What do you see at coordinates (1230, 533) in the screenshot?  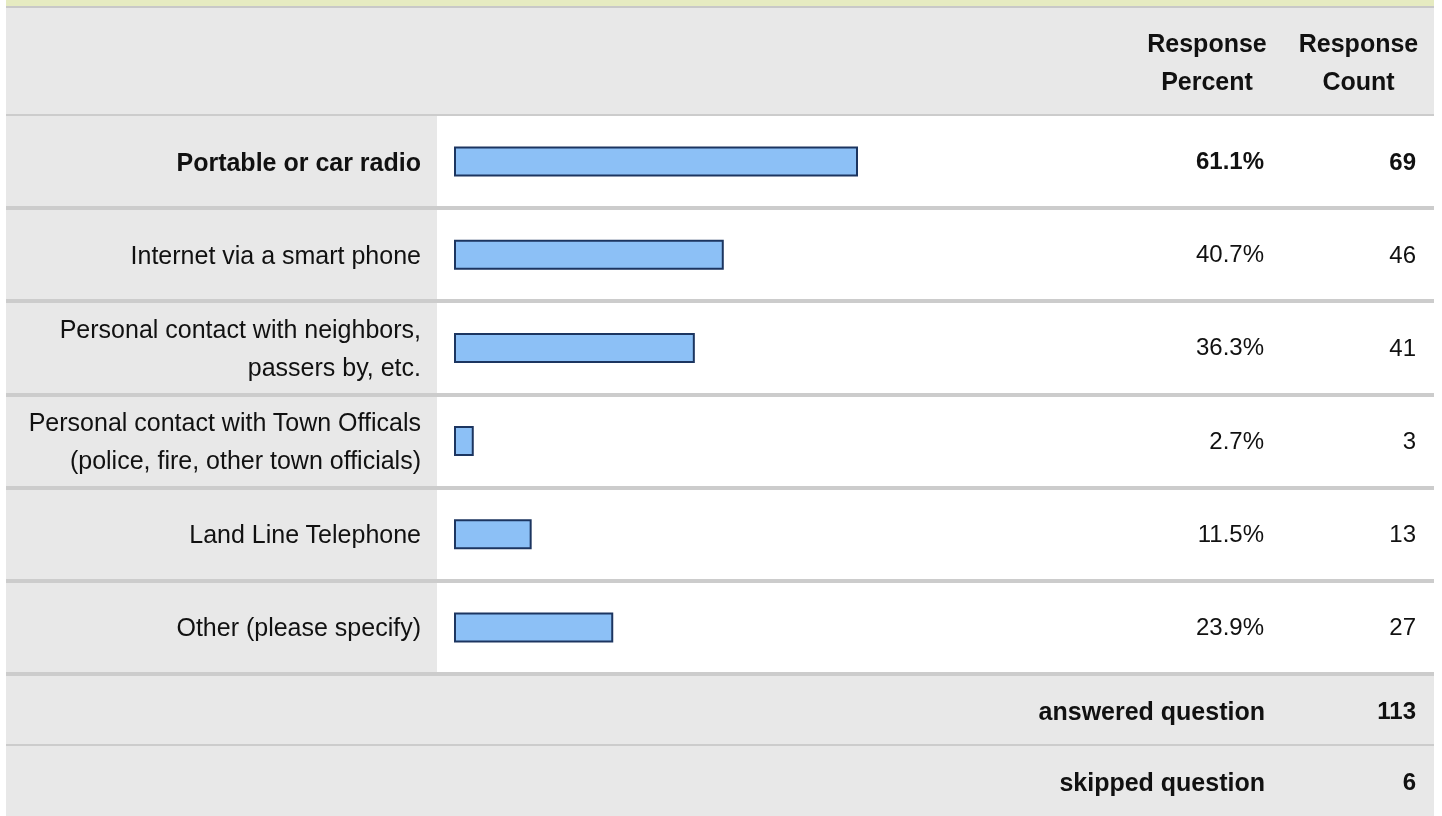 I see `data-label: 11.5%` at bounding box center [1230, 533].